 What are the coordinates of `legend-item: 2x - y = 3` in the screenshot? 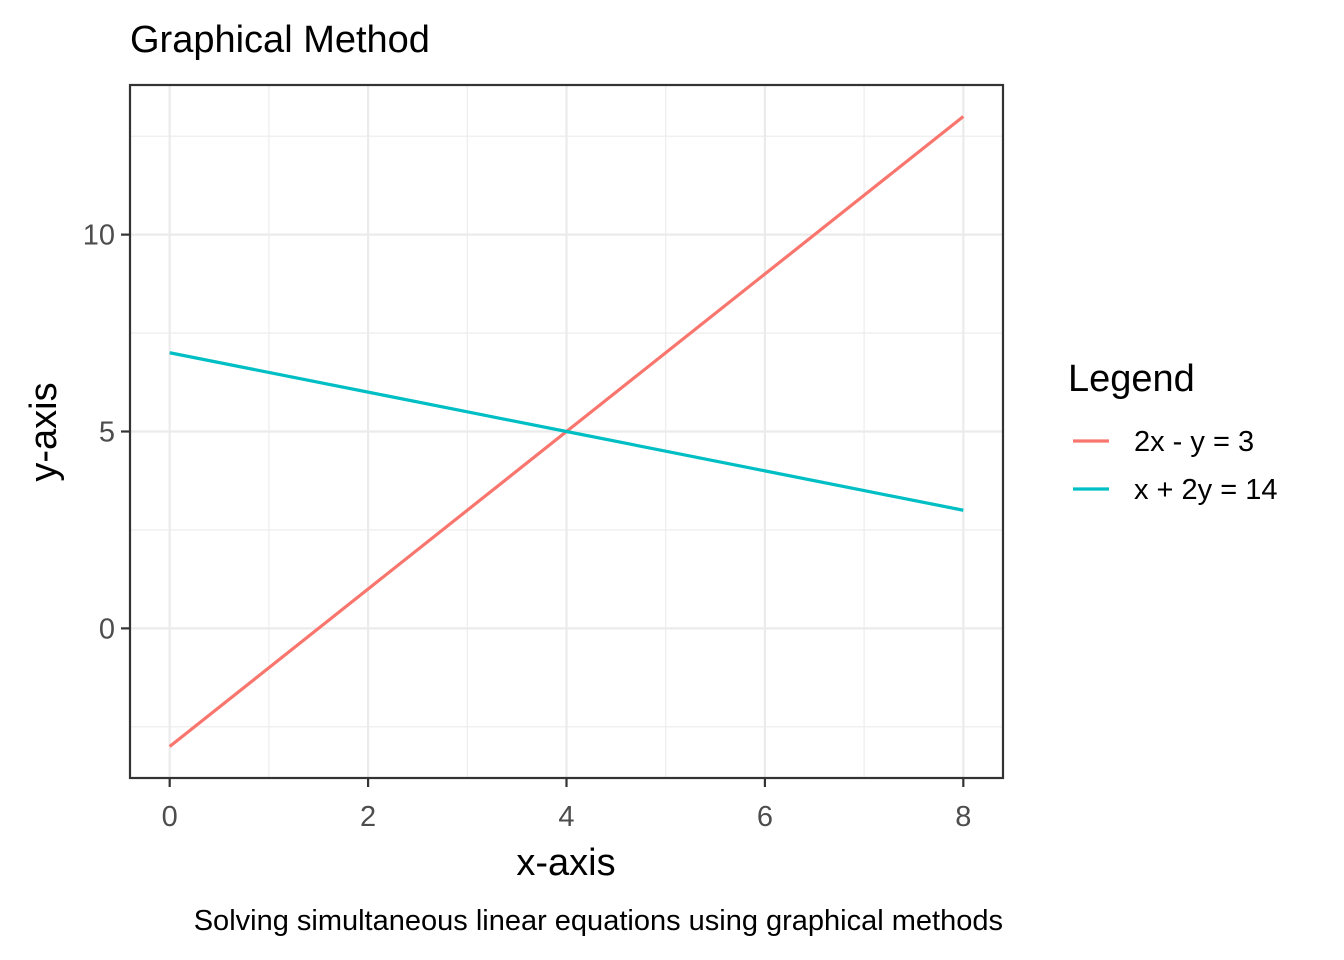 It's located at (1163, 442).